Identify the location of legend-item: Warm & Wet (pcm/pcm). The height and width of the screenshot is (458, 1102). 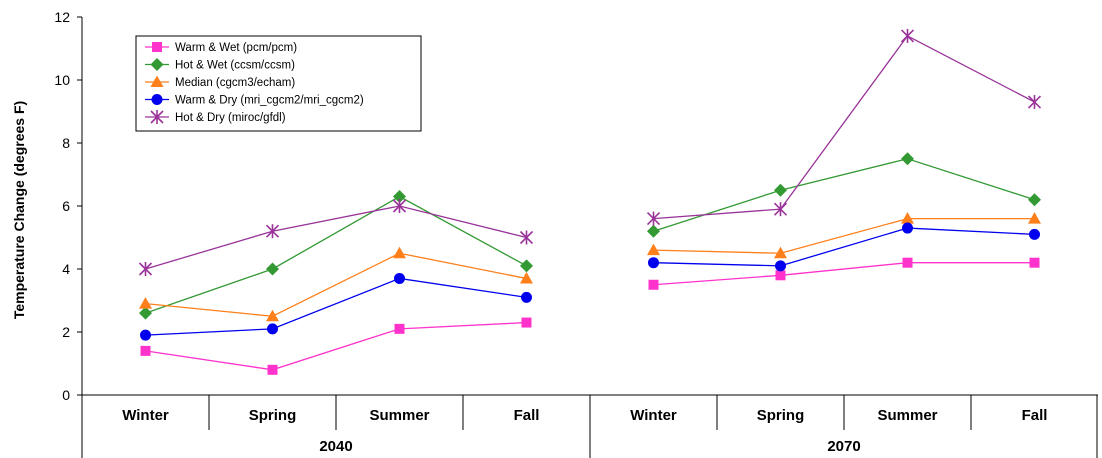
(221, 48).